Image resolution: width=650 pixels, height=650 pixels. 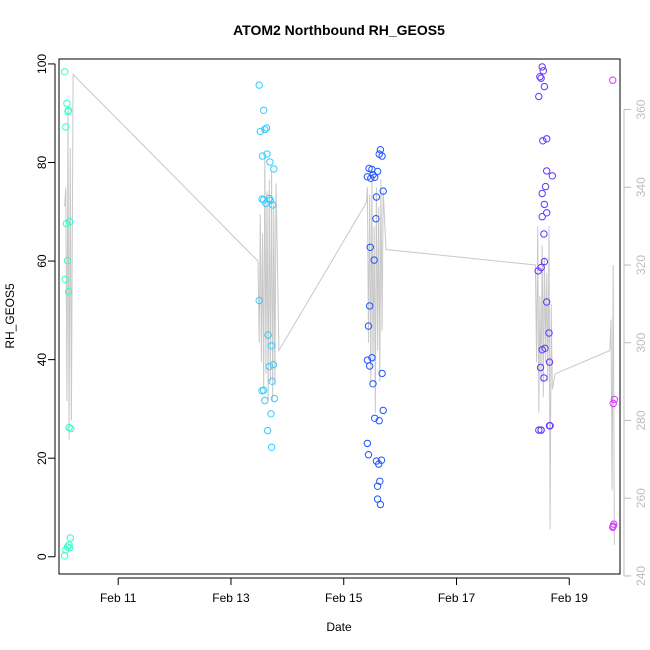 I want to click on y-tick-label: 20, so click(x=42, y=458).